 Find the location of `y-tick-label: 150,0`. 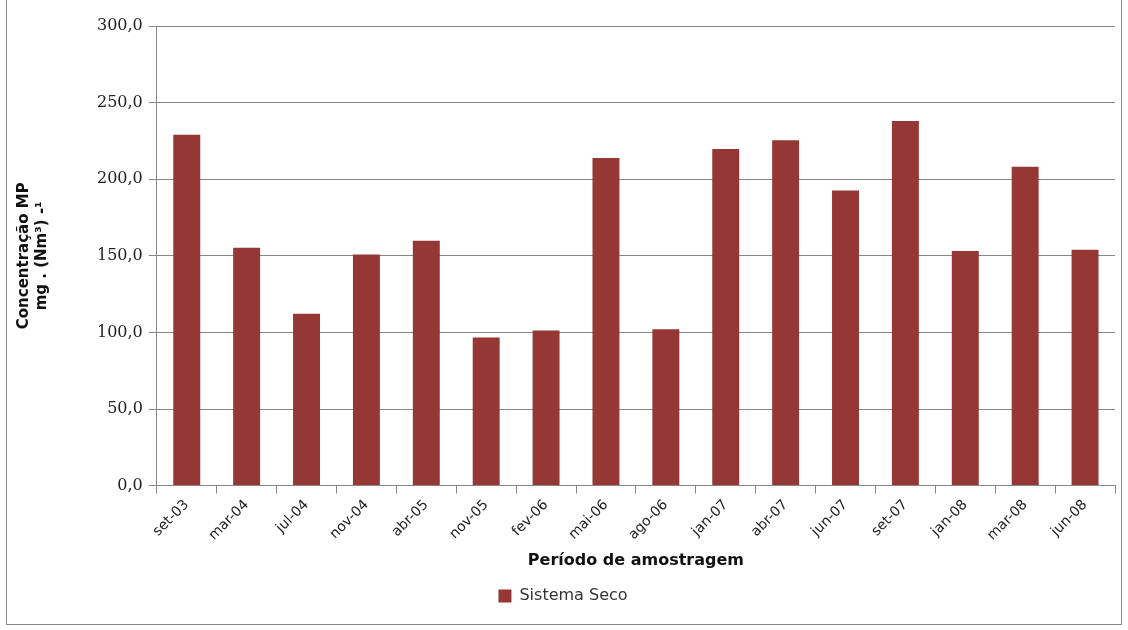

y-tick-label: 150,0 is located at coordinates (119, 254).